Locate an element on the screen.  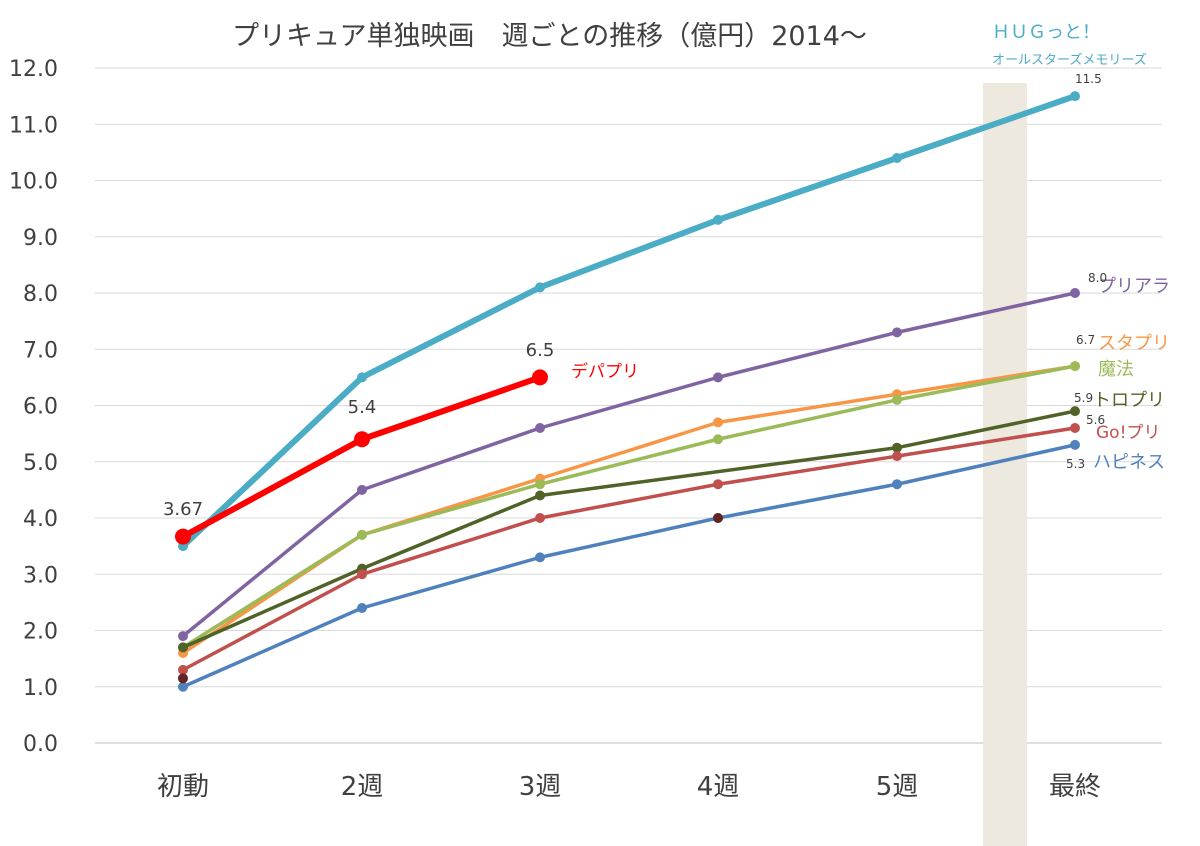
data-label: 11.5 is located at coordinates (1088, 79).